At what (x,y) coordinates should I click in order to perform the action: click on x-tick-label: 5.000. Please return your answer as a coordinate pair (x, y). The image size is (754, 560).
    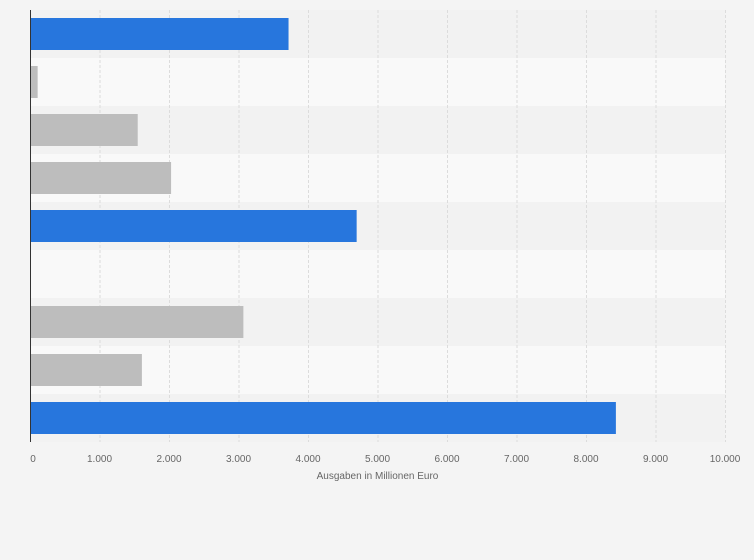
    Looking at the image, I should click on (377, 459).